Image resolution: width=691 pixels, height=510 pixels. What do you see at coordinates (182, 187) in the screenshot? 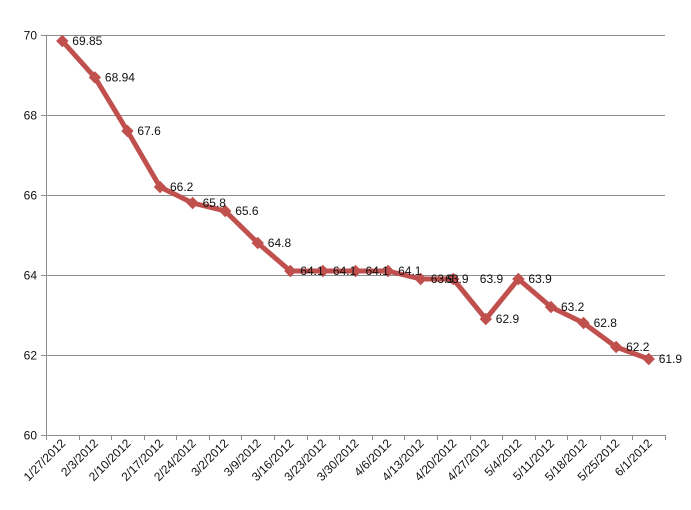
I see `data-label: 66.2` at bounding box center [182, 187].